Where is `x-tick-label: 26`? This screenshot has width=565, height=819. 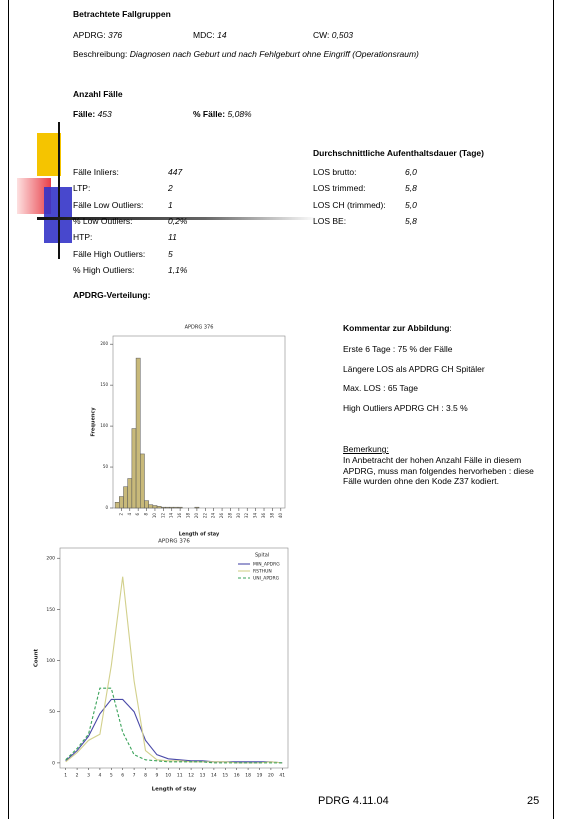 x-tick-label: 26 is located at coordinates (221, 516).